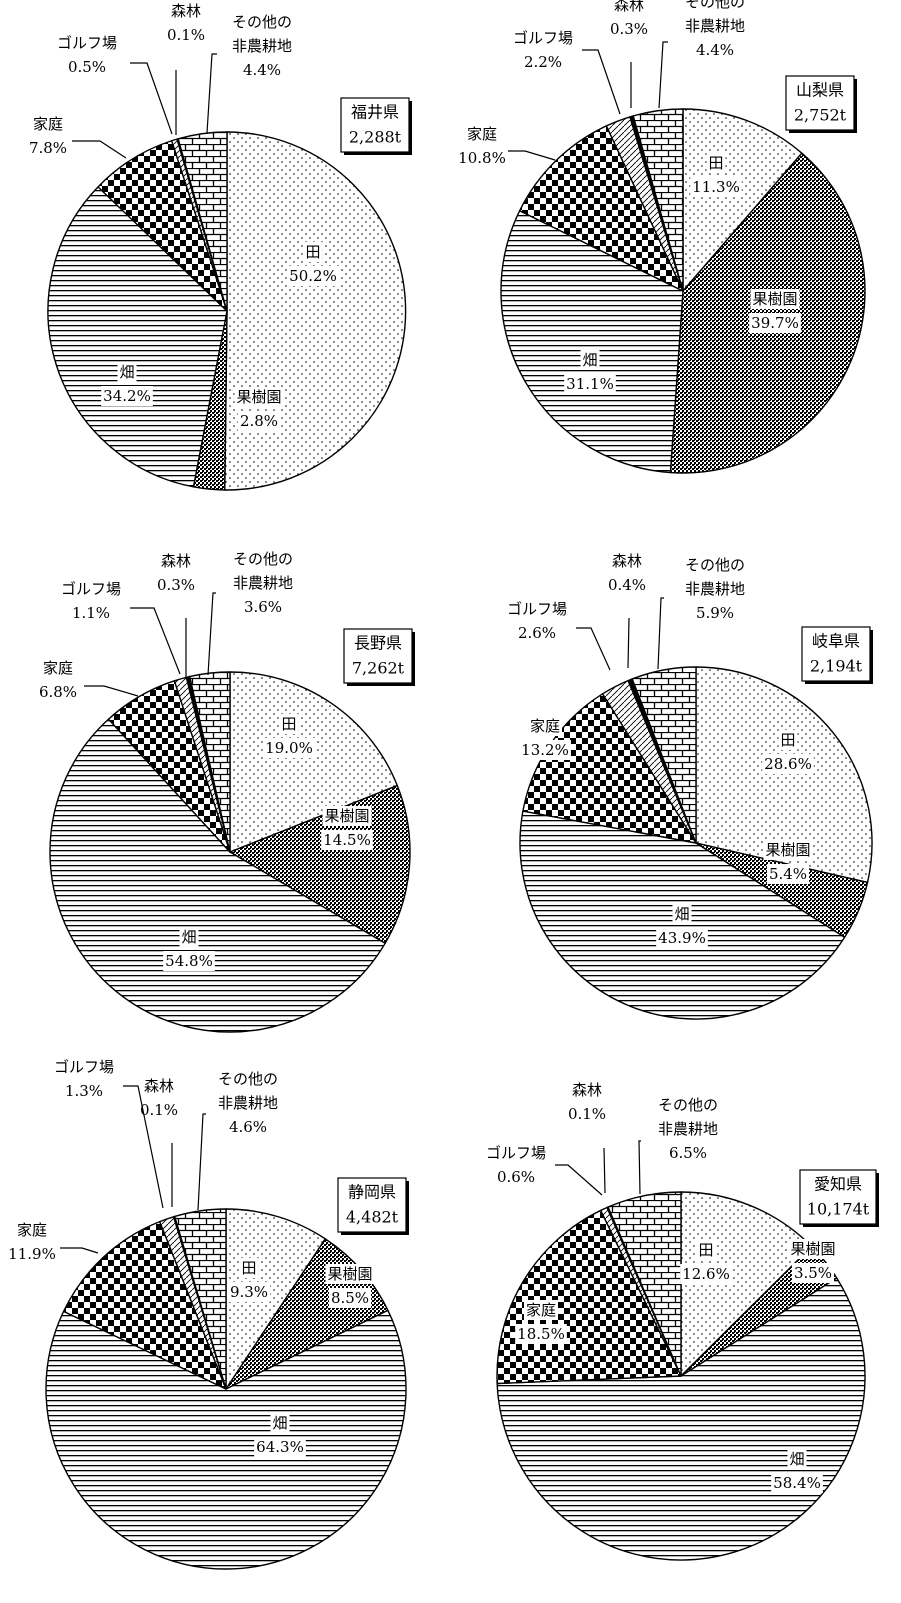  Describe the element at coordinates (837, 655) in the screenshot. I see `prefecture-box: 岐阜県 2,194t` at that location.